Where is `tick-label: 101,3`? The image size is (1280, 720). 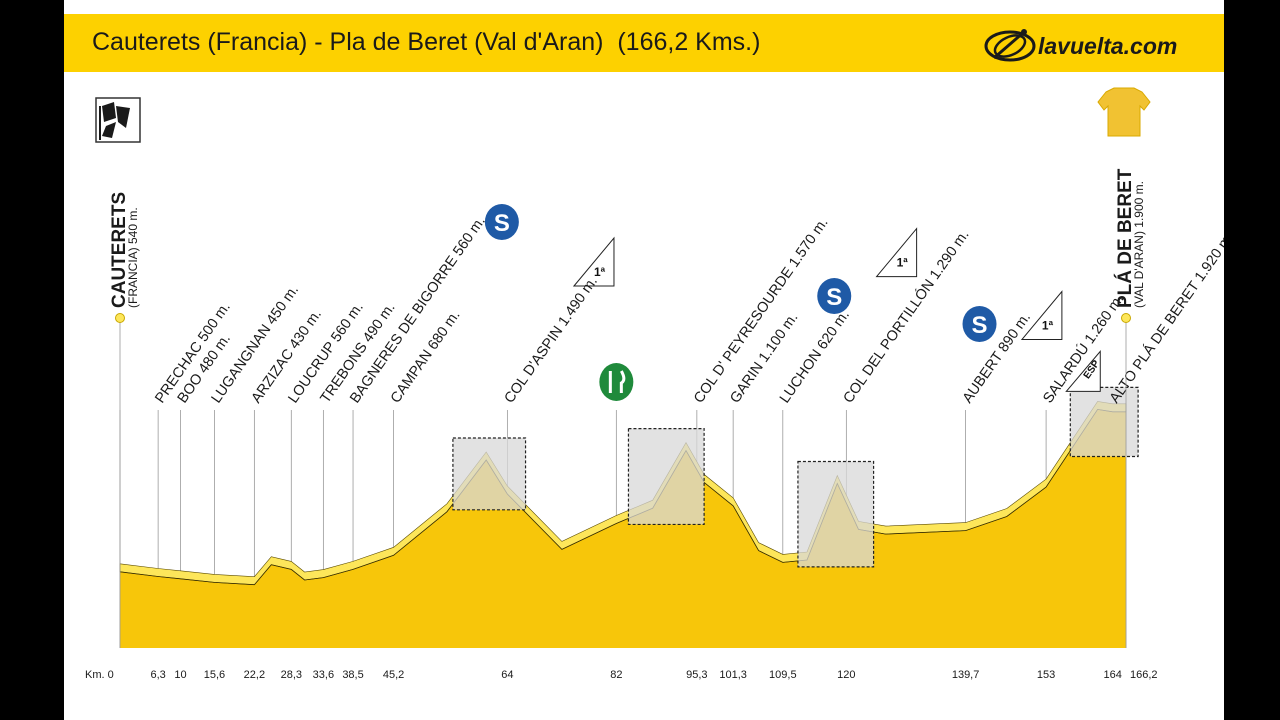 tick-label: 101,3 is located at coordinates (733, 675).